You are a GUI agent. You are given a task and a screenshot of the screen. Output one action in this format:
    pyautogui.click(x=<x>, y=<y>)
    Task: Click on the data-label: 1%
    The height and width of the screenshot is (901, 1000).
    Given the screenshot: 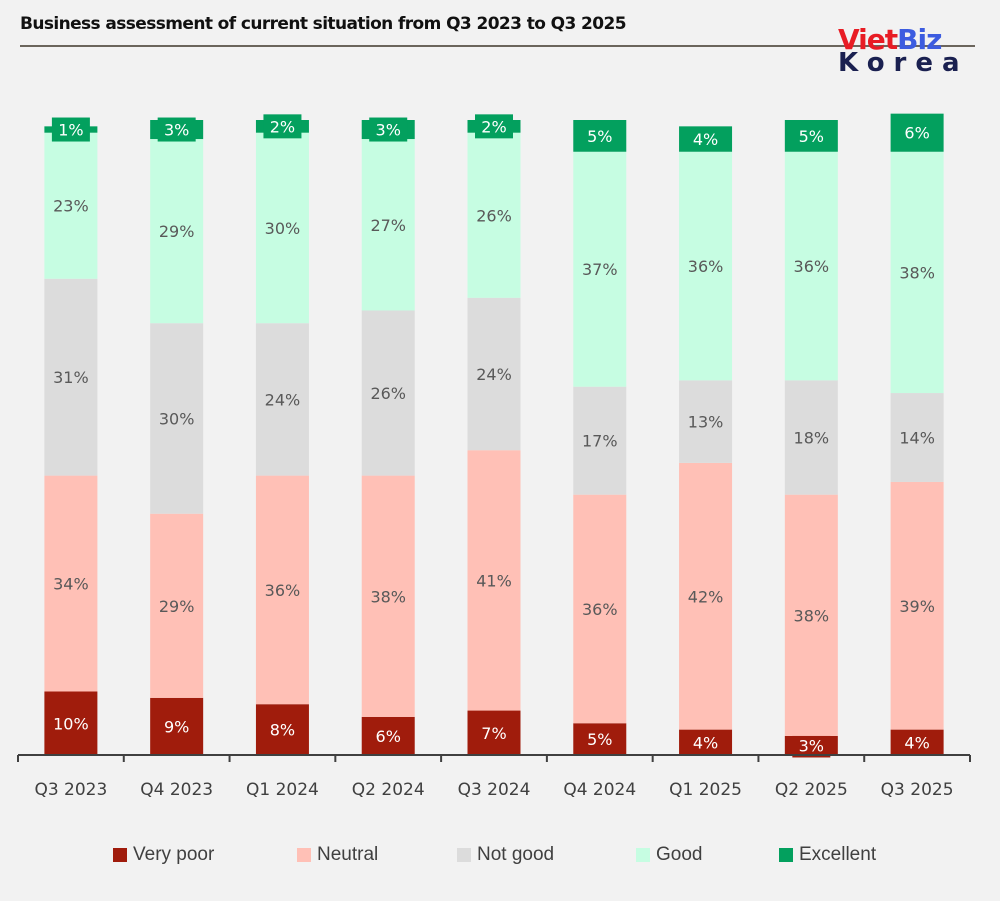 What is the action you would take?
    pyautogui.click(x=70, y=130)
    